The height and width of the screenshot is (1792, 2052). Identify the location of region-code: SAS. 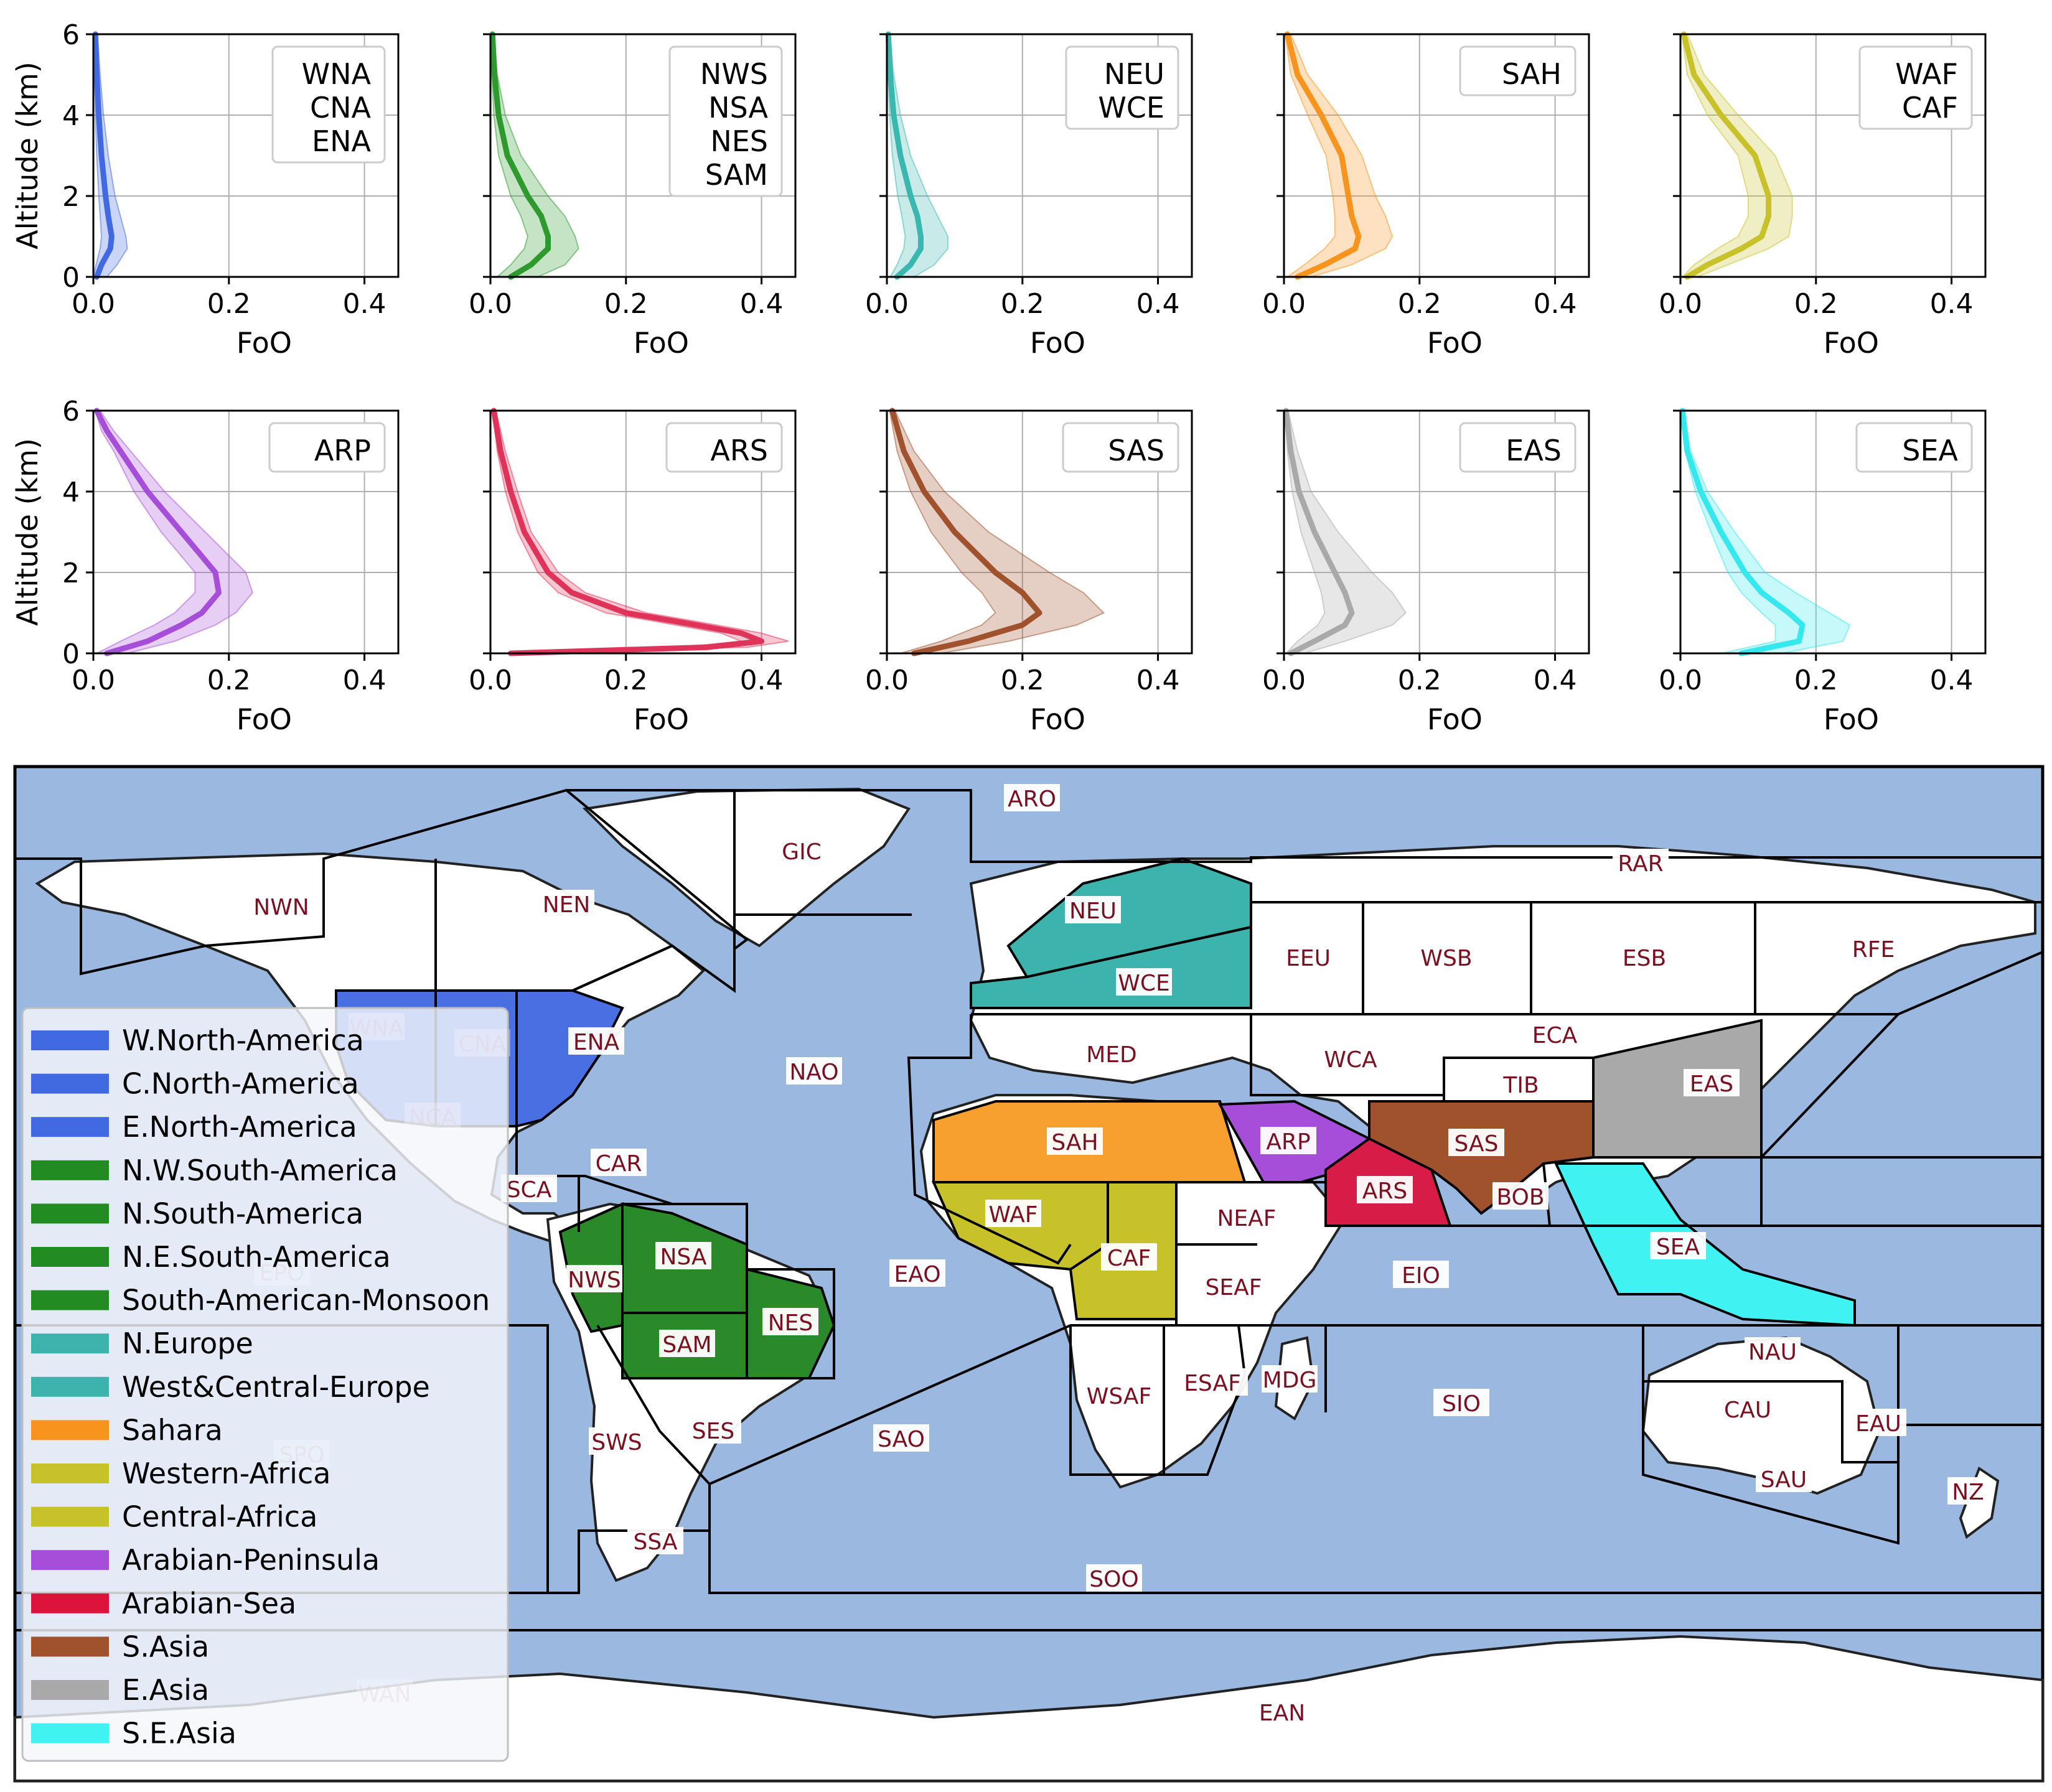
(1477, 1144).